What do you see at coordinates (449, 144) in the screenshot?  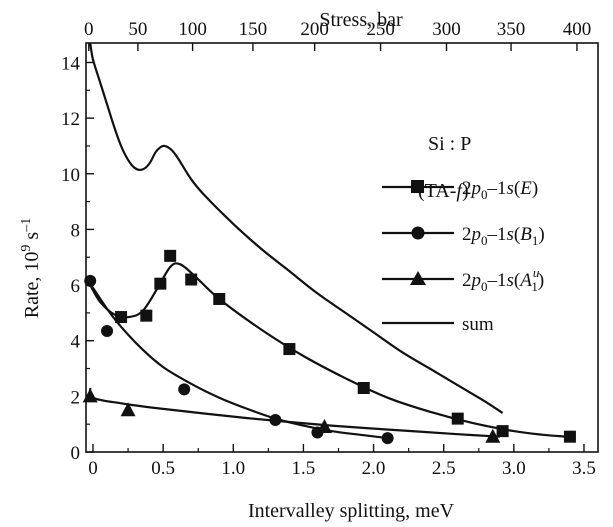 I see `material-annotation: Si : P` at bounding box center [449, 144].